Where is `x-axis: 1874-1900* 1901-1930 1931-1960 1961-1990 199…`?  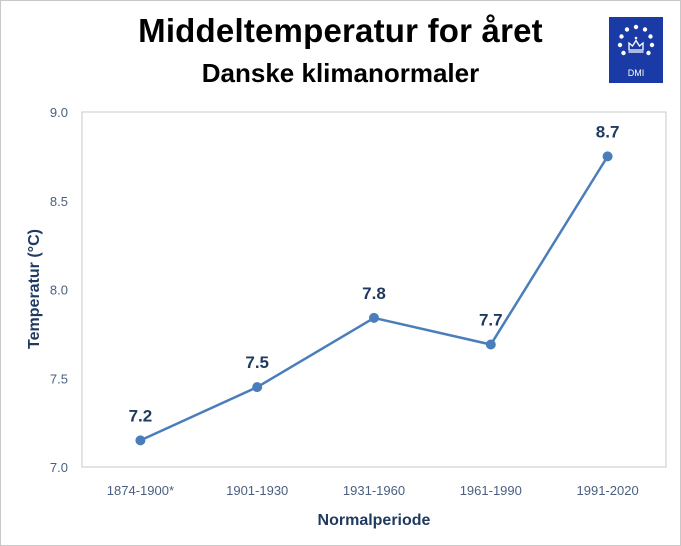
x-axis: 1874-1900* 1901-1930 1931-1960 1961-1990 199… is located at coordinates (373, 490).